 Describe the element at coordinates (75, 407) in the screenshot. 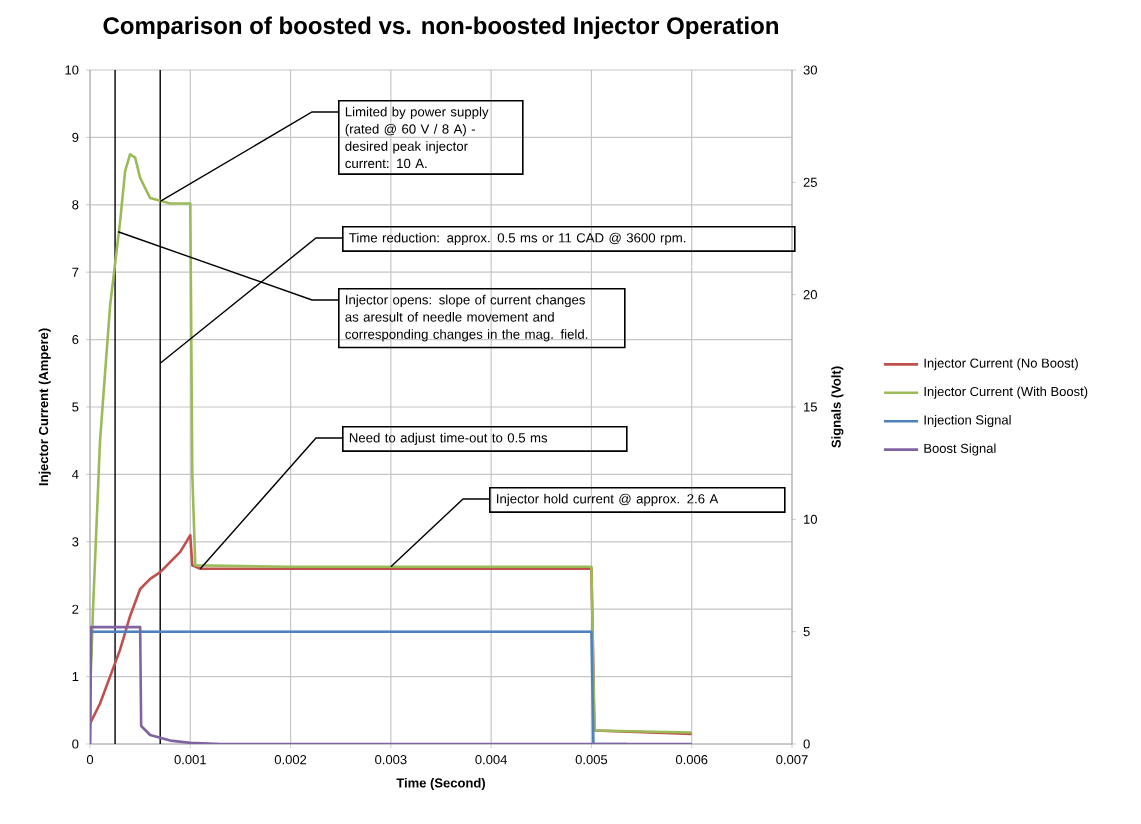

I see `y-tick-label: 5` at that location.